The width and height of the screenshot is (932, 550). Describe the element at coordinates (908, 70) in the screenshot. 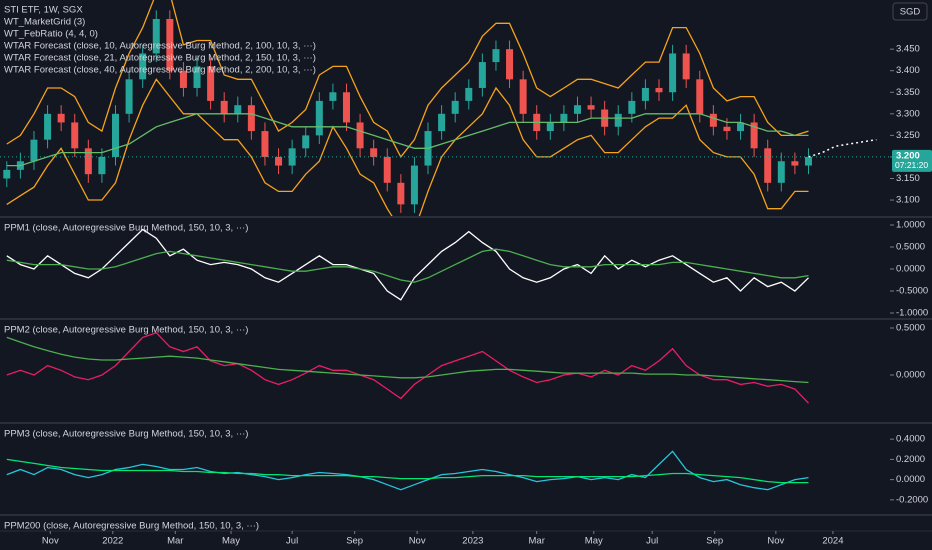

I see `y-tick-label: 3.400` at that location.